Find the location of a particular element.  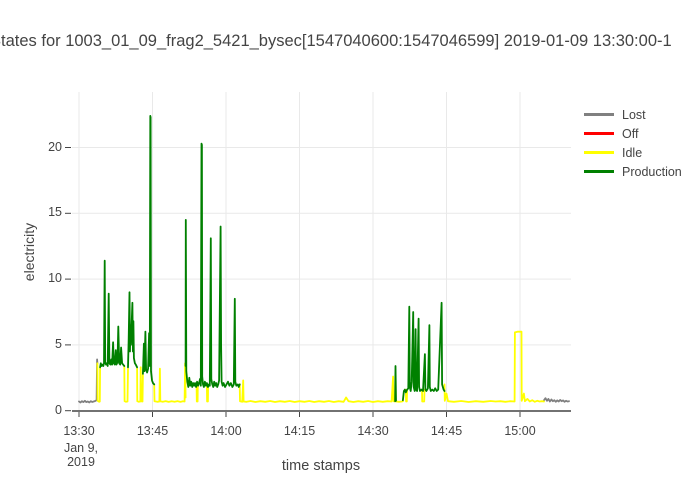

x-axis-title: time stamps is located at coordinates (321, 466).